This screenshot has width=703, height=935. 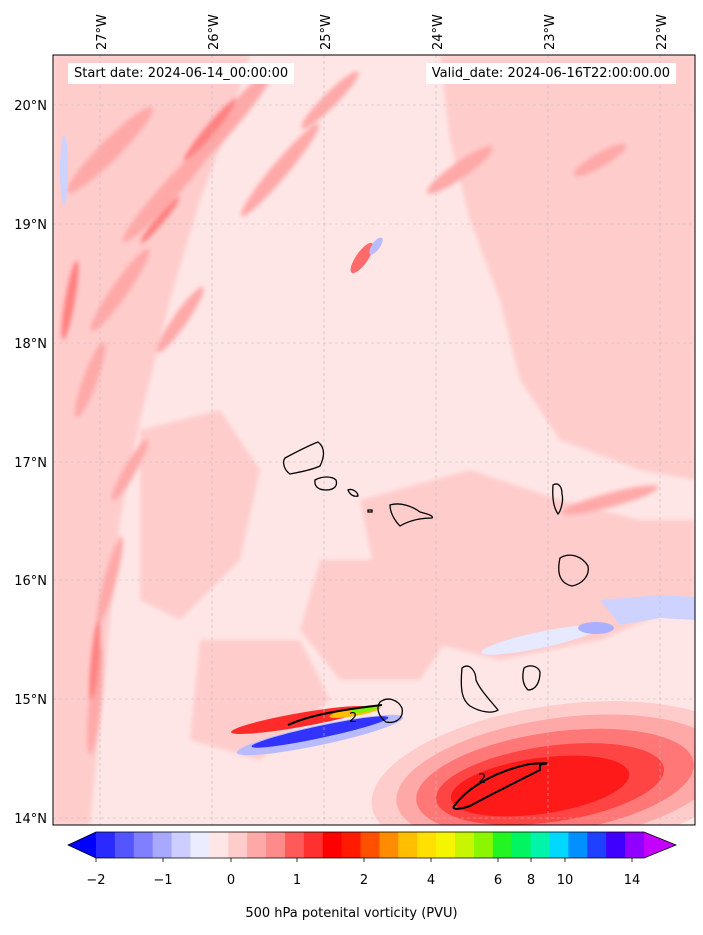 What do you see at coordinates (573, 570) in the screenshot?
I see `island-boa-vista` at bounding box center [573, 570].